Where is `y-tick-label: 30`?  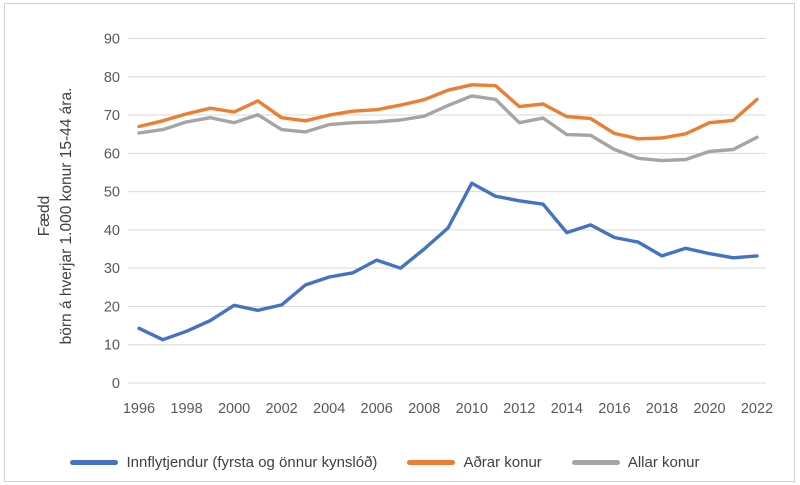 y-tick-label: 30 is located at coordinates (112, 269).